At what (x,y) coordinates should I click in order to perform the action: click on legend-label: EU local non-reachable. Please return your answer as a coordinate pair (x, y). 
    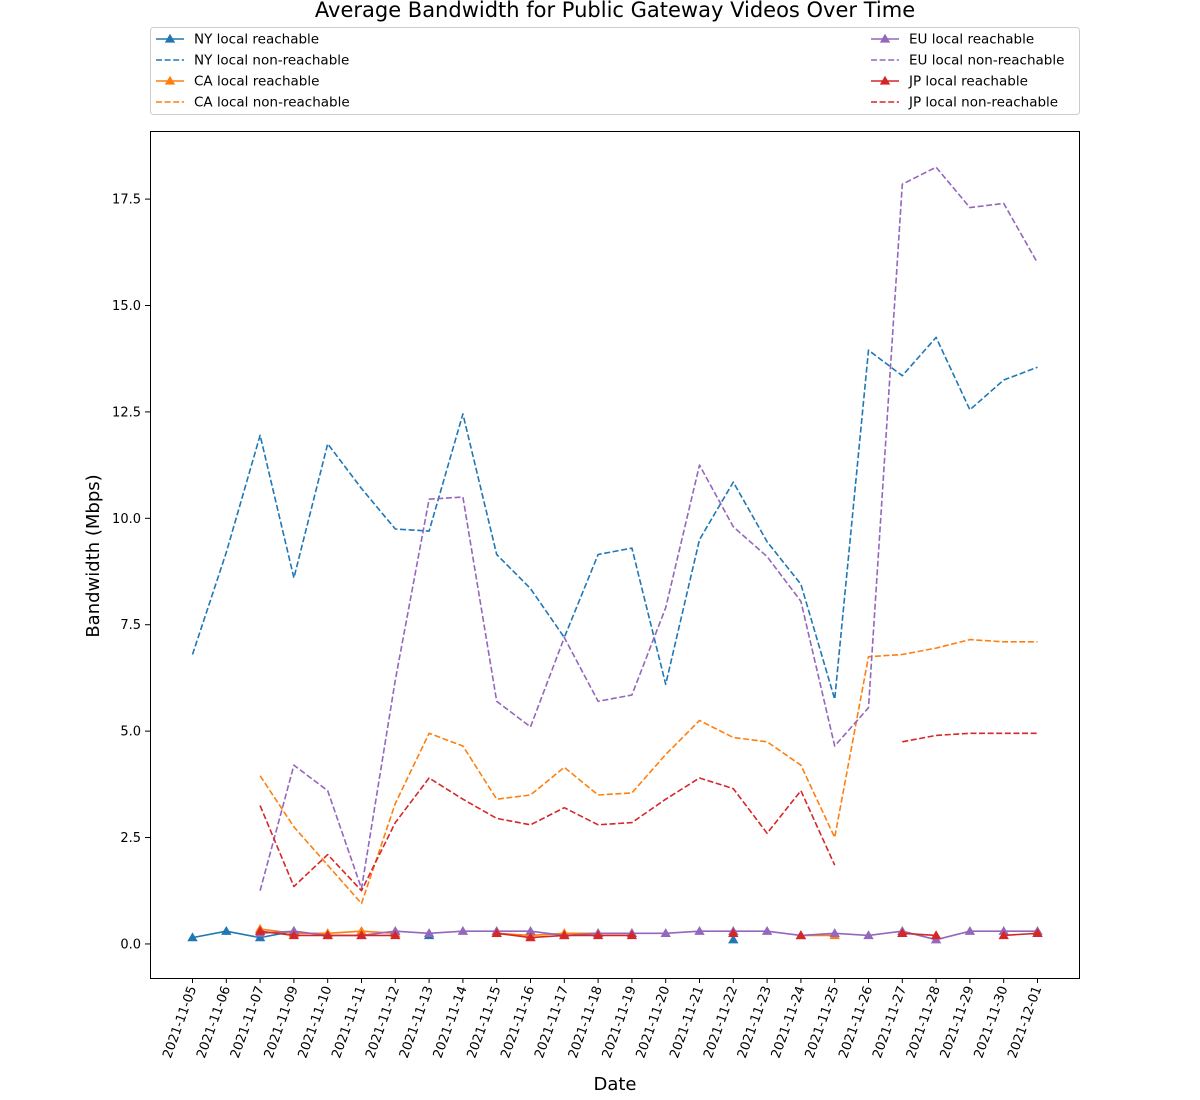
    Looking at the image, I should click on (986, 61).